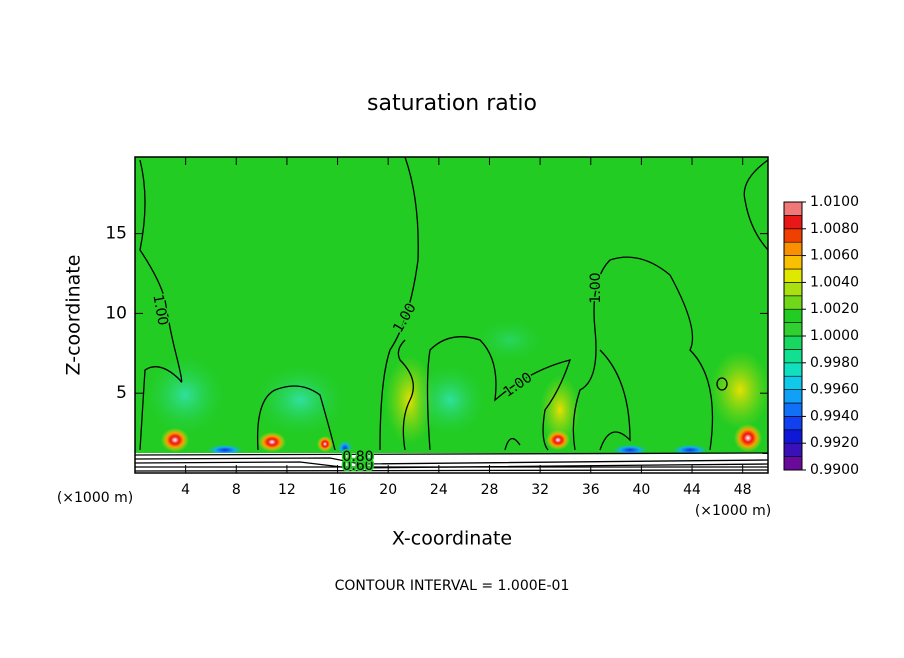  I want to click on x-tick-label: 16, so click(338, 490).